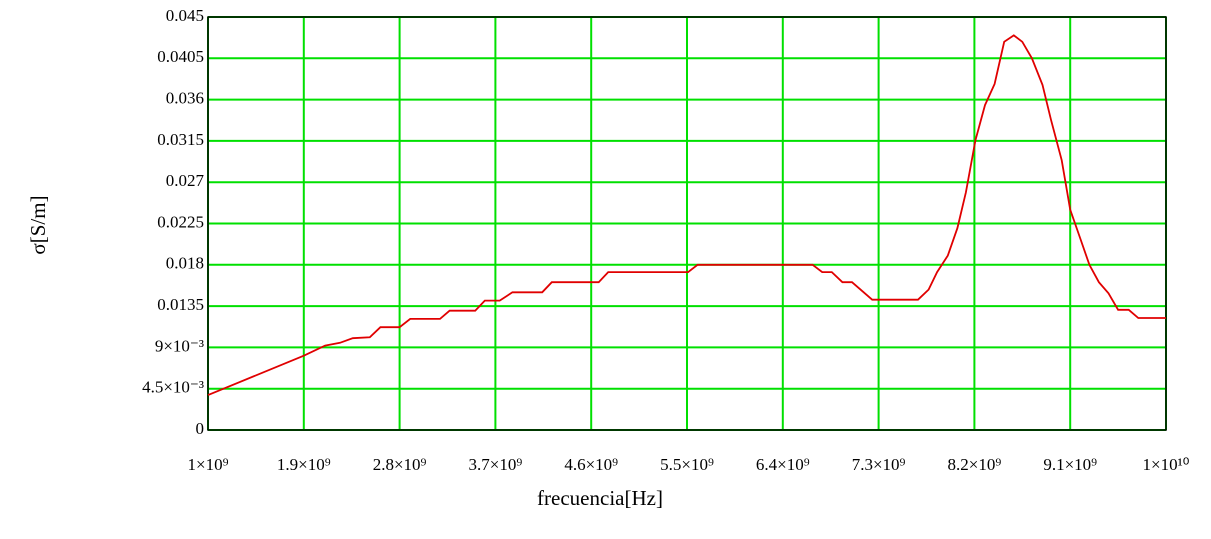 The width and height of the screenshot is (1211, 539). I want to click on y-tick-label: 0.045, so click(185, 15).